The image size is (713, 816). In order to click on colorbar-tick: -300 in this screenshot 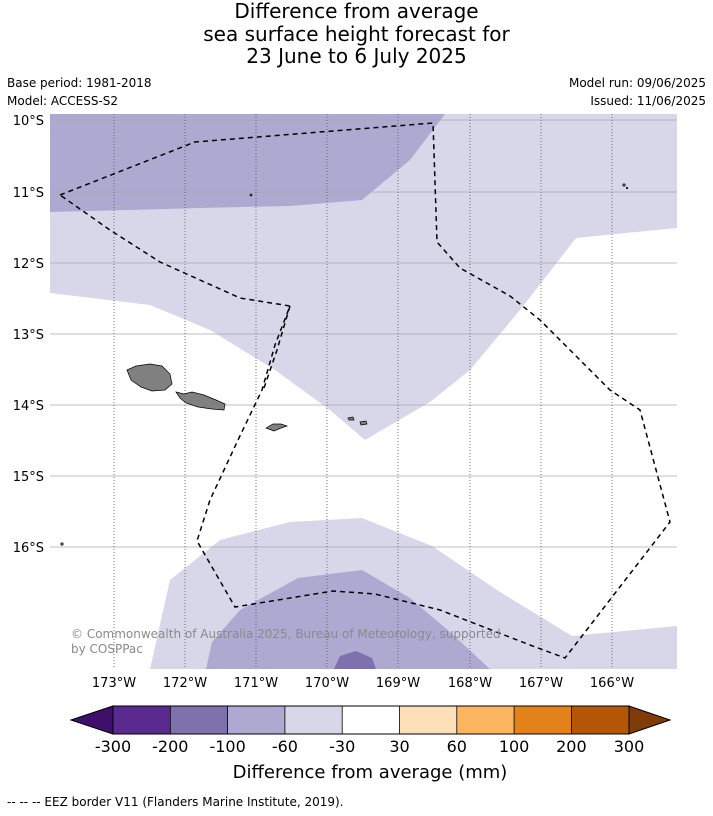, I will do `click(113, 746)`.